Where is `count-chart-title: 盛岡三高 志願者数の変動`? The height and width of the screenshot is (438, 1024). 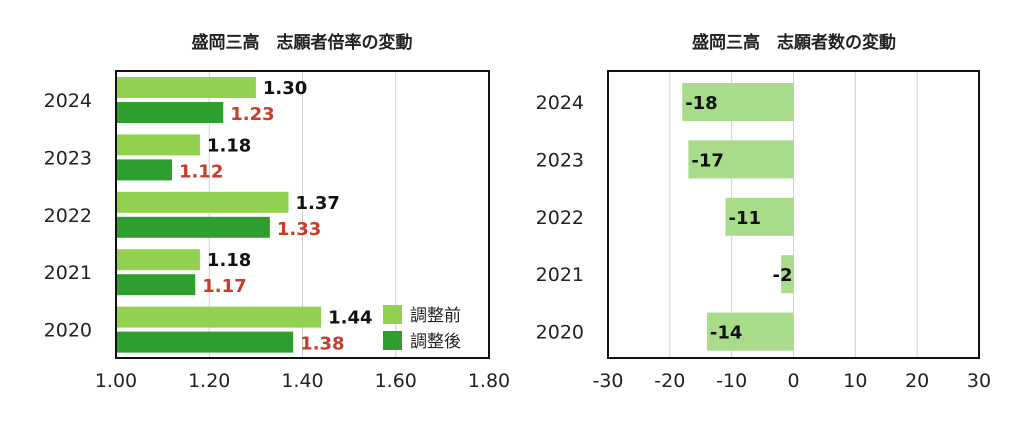 count-chart-title: 盛岡三高 志願者数の変動 is located at coordinates (794, 42).